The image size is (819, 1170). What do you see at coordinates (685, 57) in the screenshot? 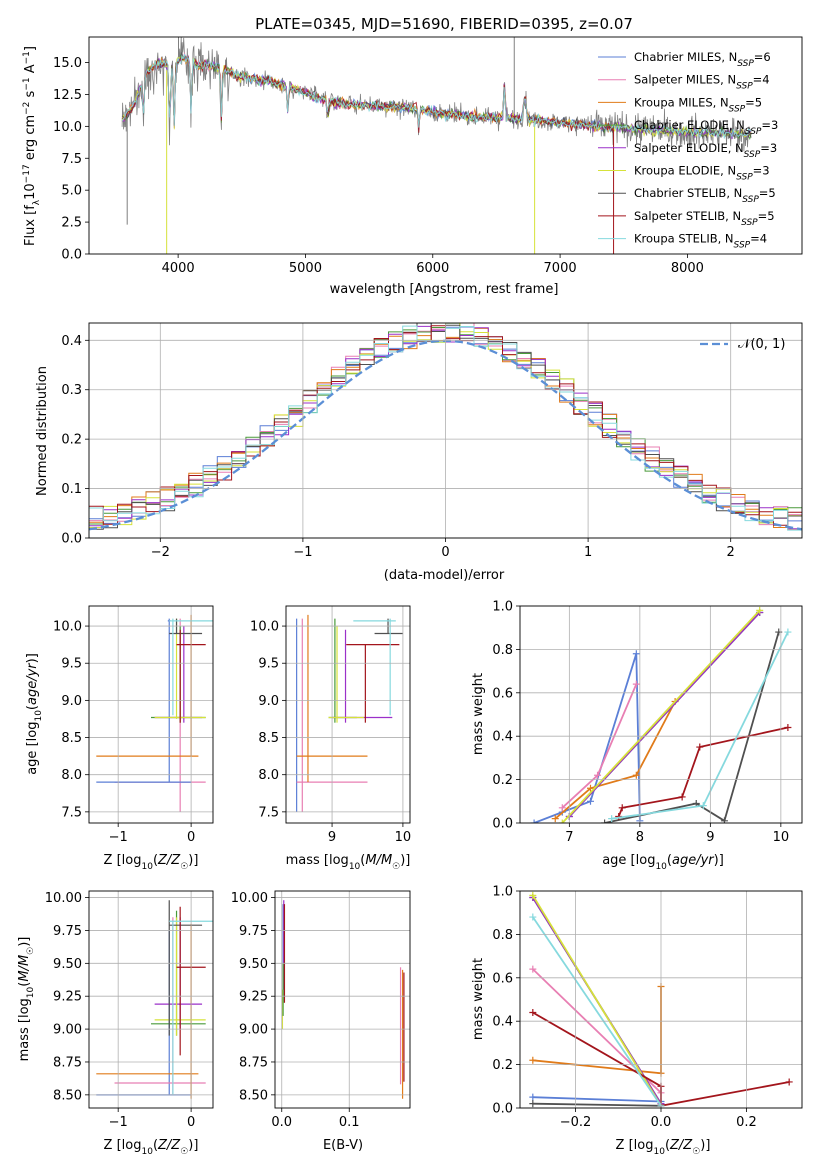
I see `label-part: Chabrier MILES, N` at bounding box center [685, 57].